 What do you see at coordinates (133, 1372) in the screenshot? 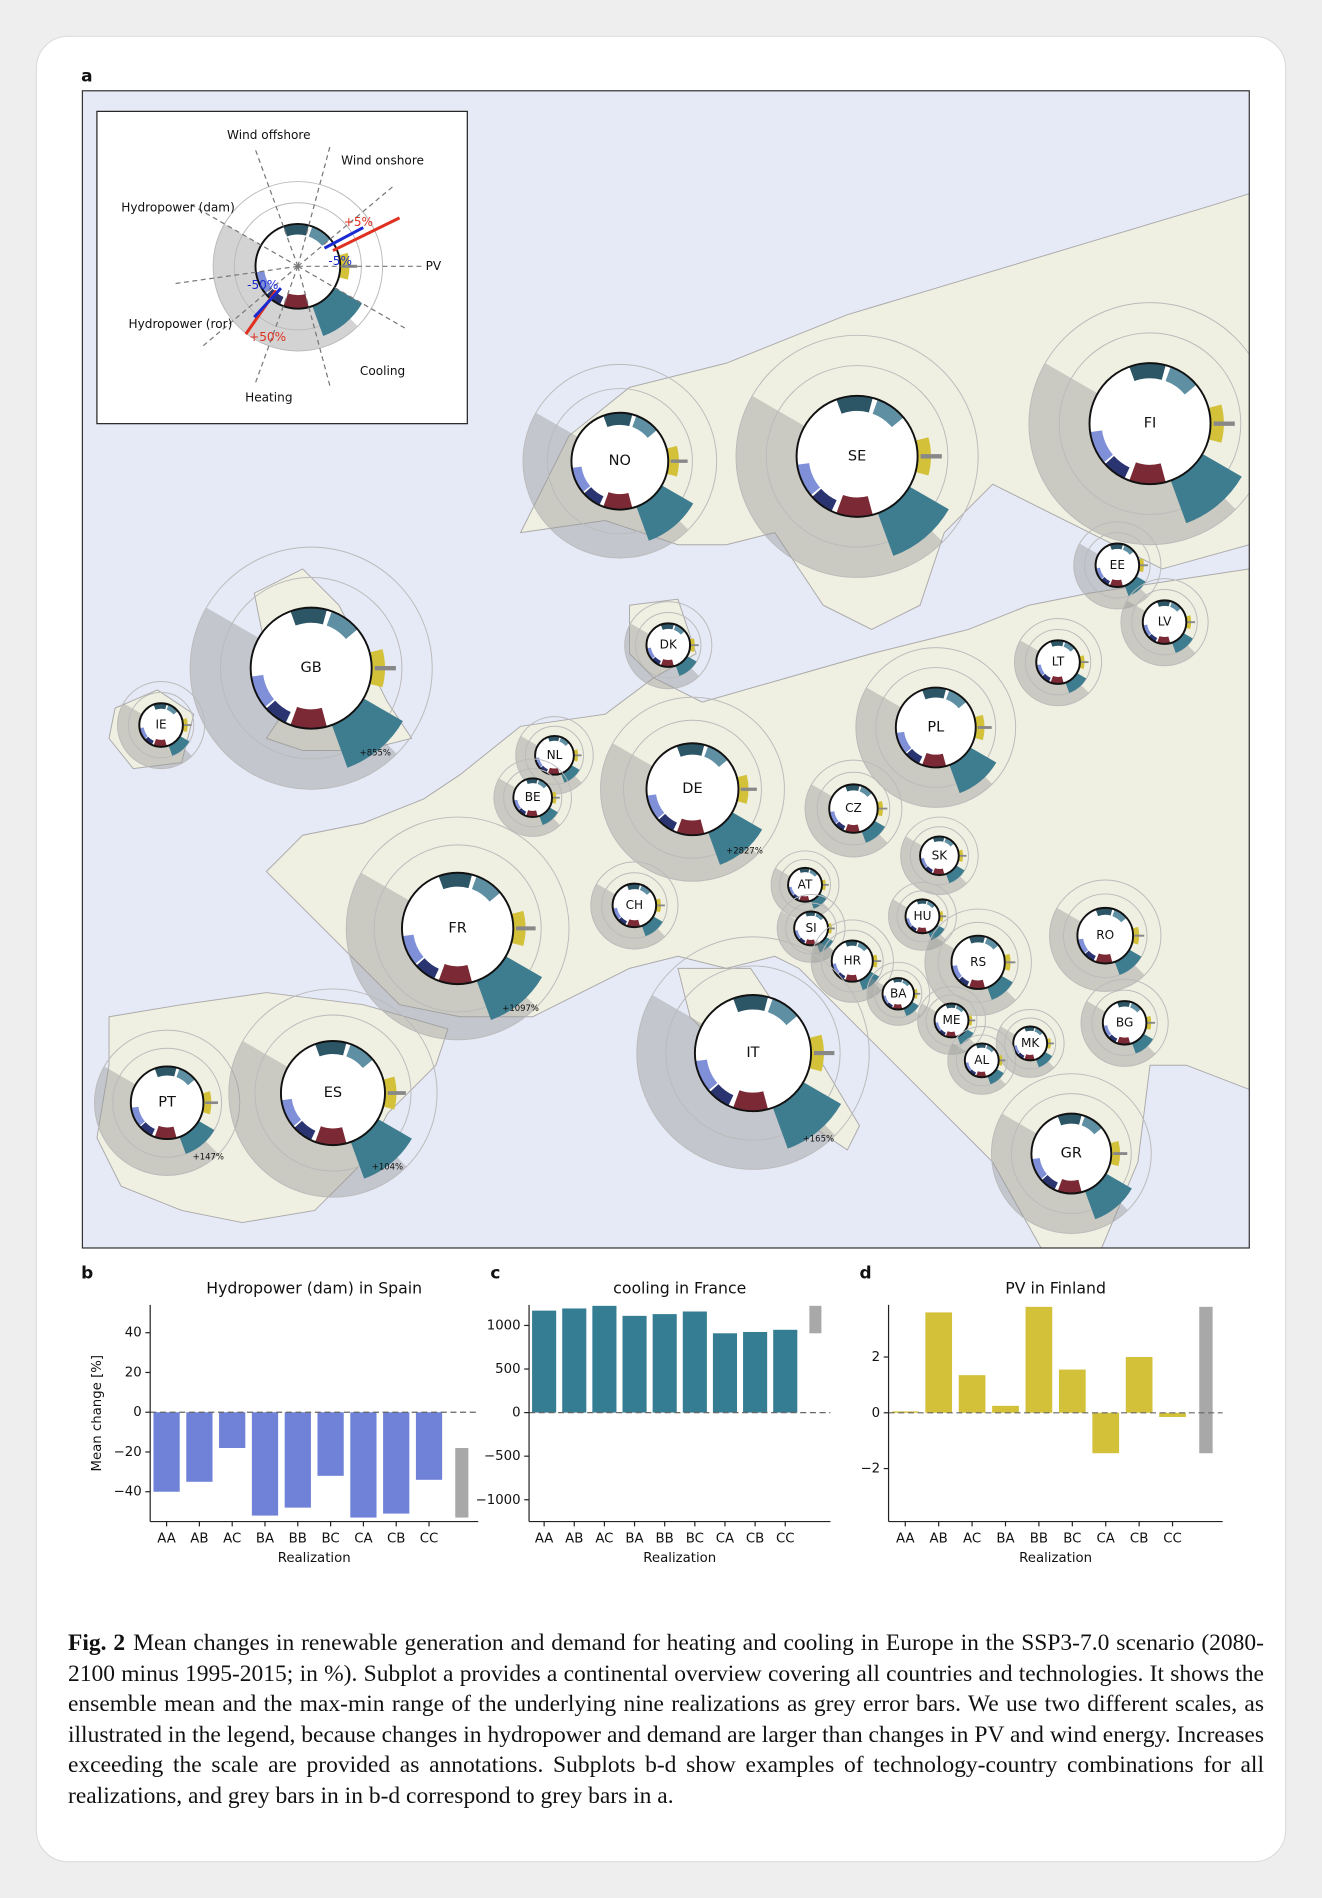
I see `y-tick-label: 20` at bounding box center [133, 1372].